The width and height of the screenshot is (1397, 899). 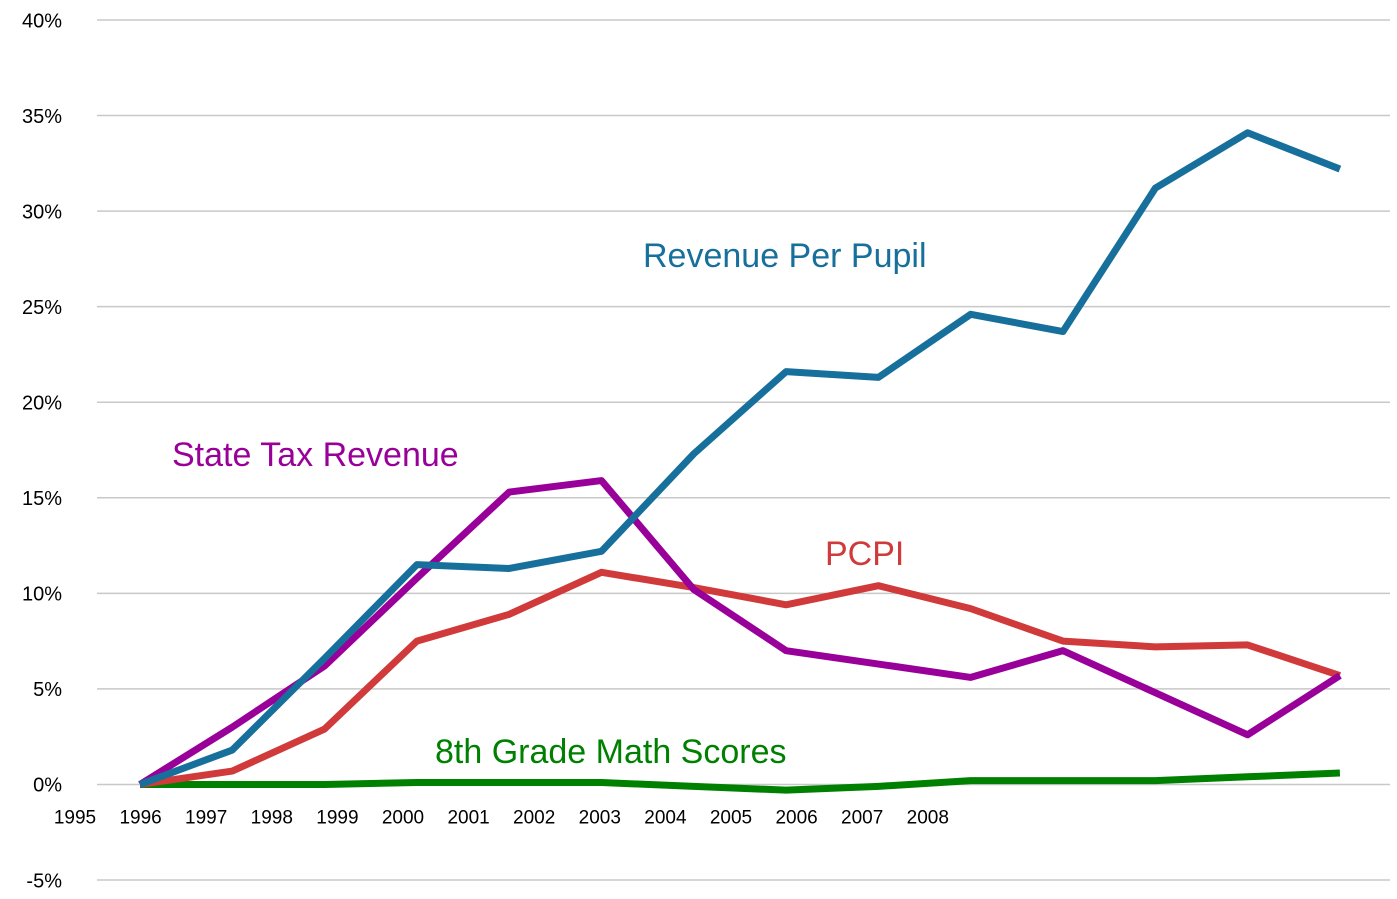 What do you see at coordinates (796, 817) in the screenshot?
I see `x-tick-label: 2006` at bounding box center [796, 817].